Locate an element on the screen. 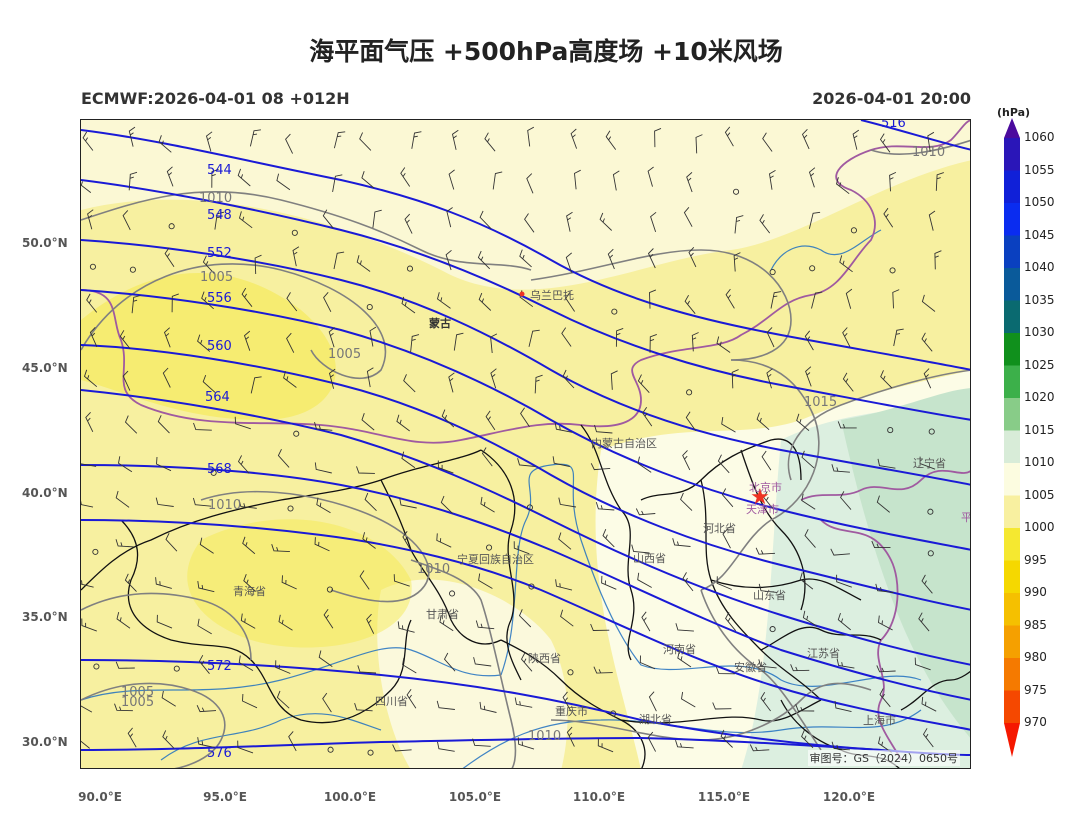  height-label: 576 is located at coordinates (219, 753).